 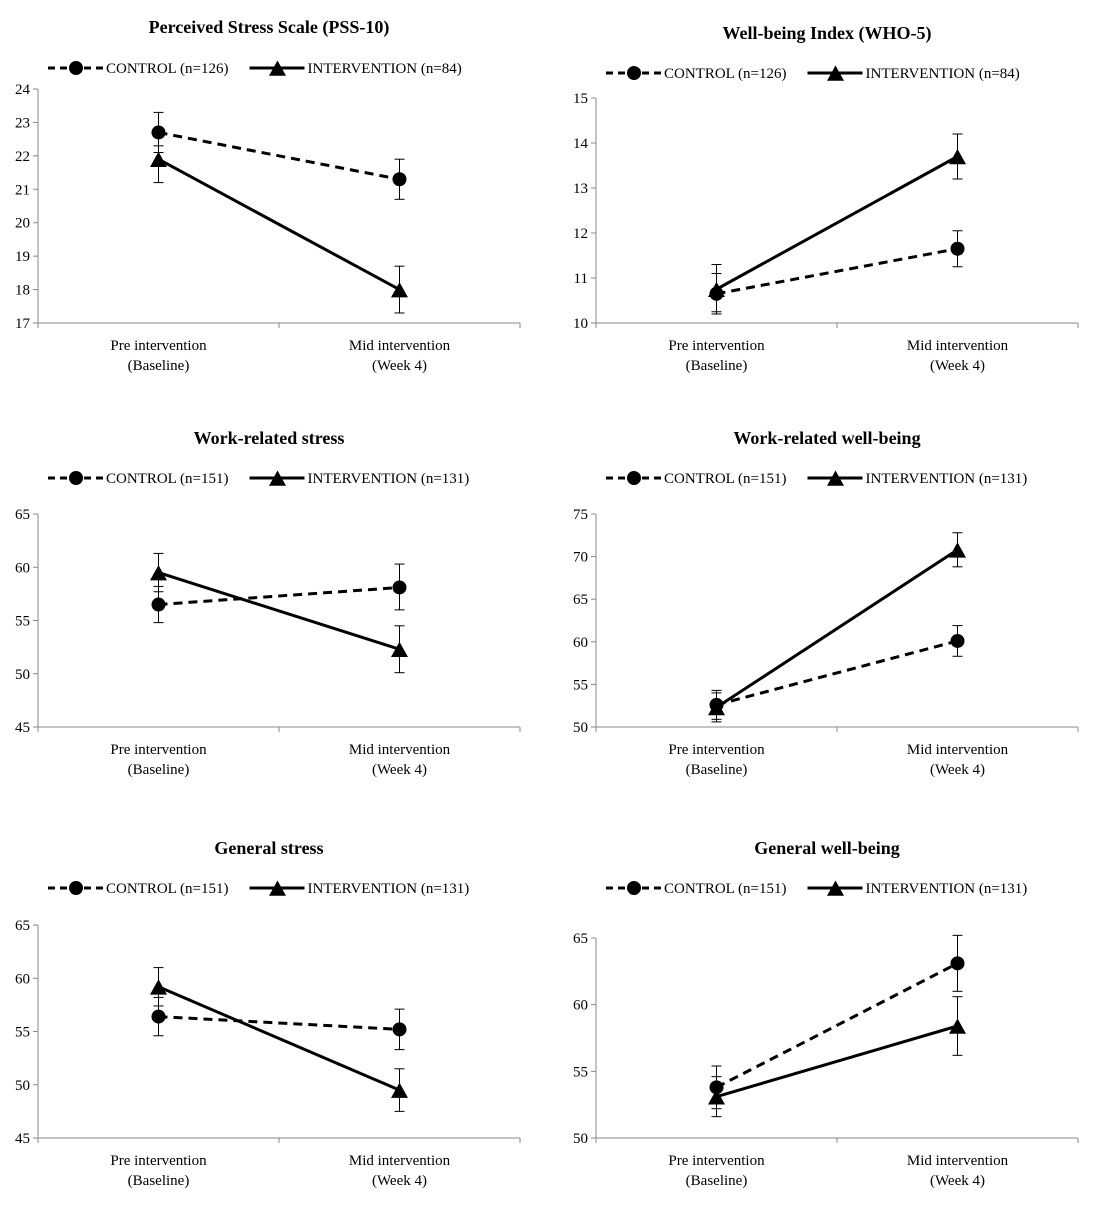 I want to click on chart-title: Work-related stress, so click(x=269, y=438).